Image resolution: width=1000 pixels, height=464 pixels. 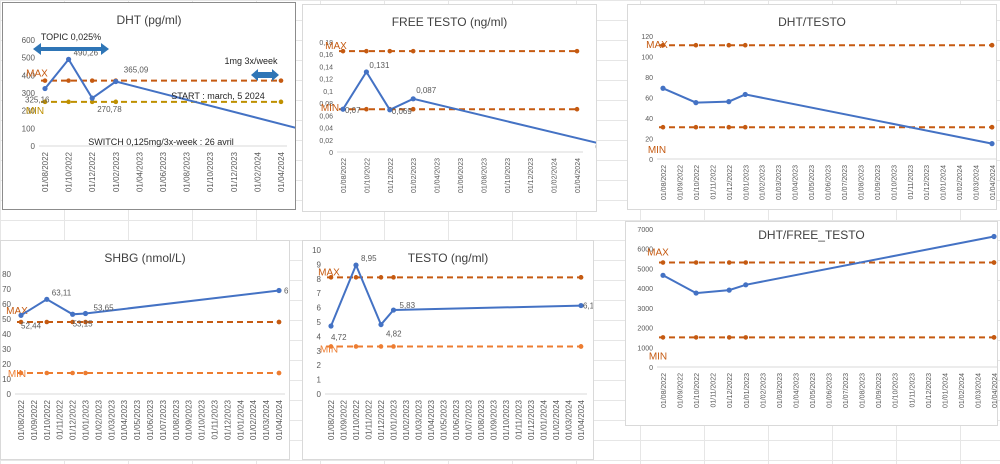 What do you see at coordinates (448, 258) in the screenshot?
I see `chart-title: TESTO (ng/ml)` at bounding box center [448, 258].